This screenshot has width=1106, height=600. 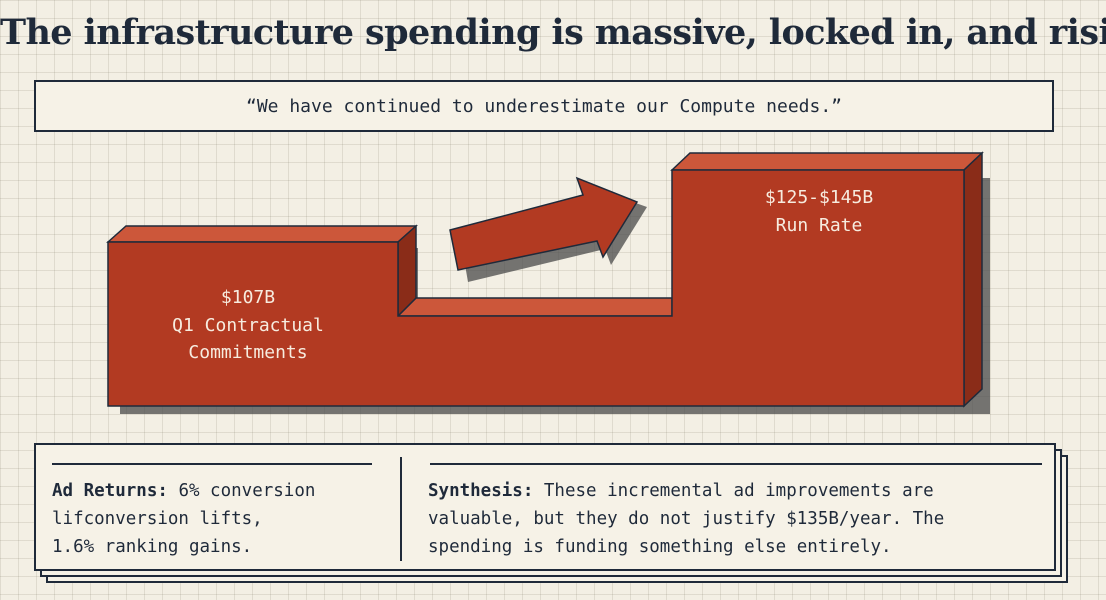 I want to click on panel-divider, so click(x=401, y=509).